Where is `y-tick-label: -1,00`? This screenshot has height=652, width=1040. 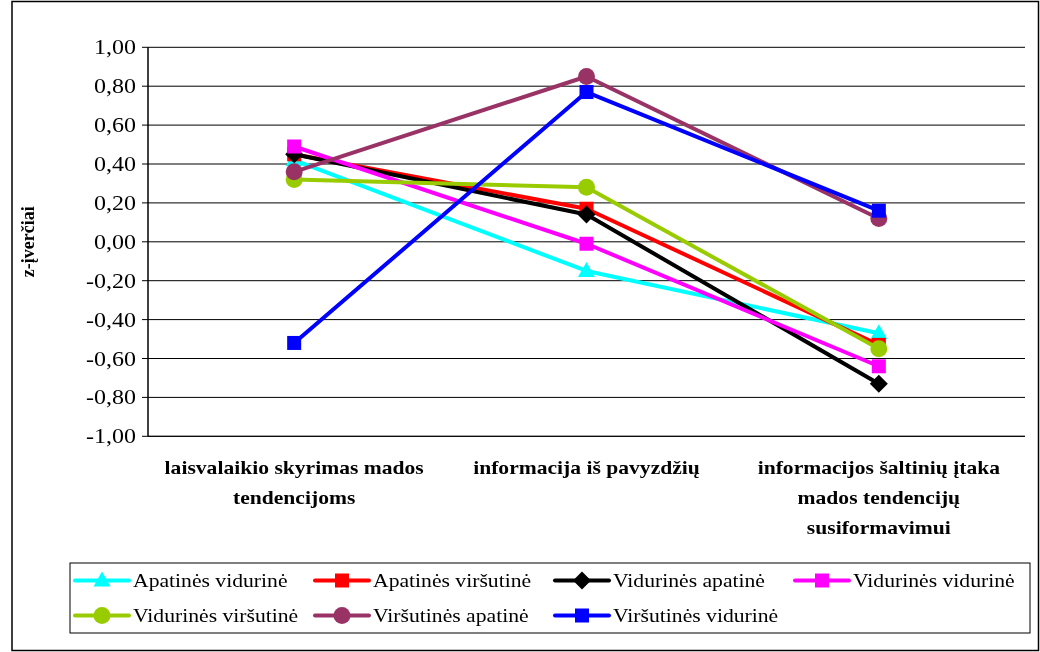
y-tick-label: -1,00 is located at coordinates (111, 436).